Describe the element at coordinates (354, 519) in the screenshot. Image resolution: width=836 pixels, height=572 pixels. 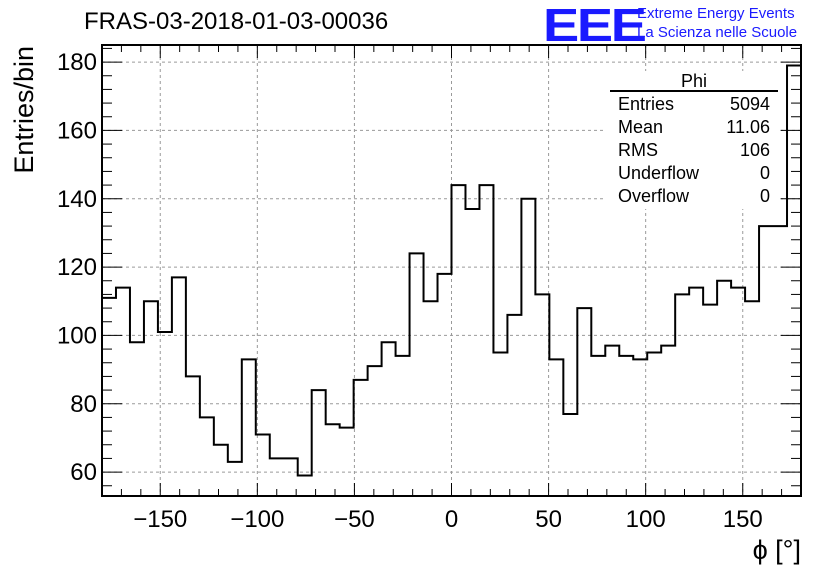
I see `x-tick-label: −50` at that location.